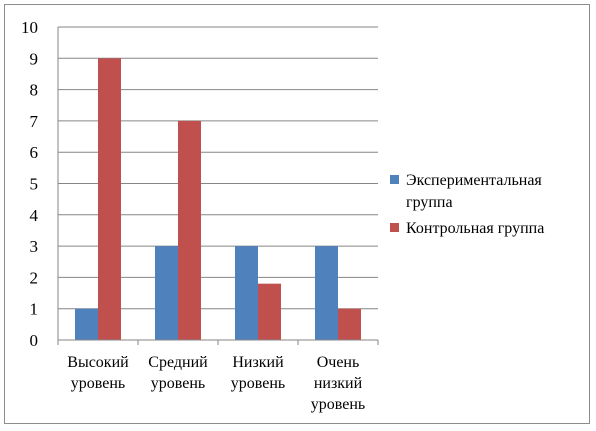 The width and height of the screenshot is (596, 431). What do you see at coordinates (34, 277) in the screenshot?
I see `y-tick-label-2: 2` at bounding box center [34, 277].